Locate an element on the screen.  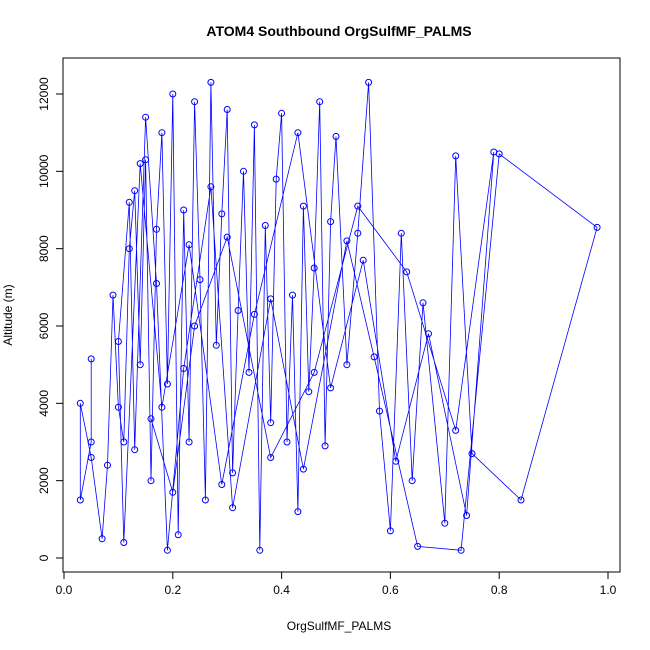
x-tick-label: 1.0 is located at coordinates (608, 590).